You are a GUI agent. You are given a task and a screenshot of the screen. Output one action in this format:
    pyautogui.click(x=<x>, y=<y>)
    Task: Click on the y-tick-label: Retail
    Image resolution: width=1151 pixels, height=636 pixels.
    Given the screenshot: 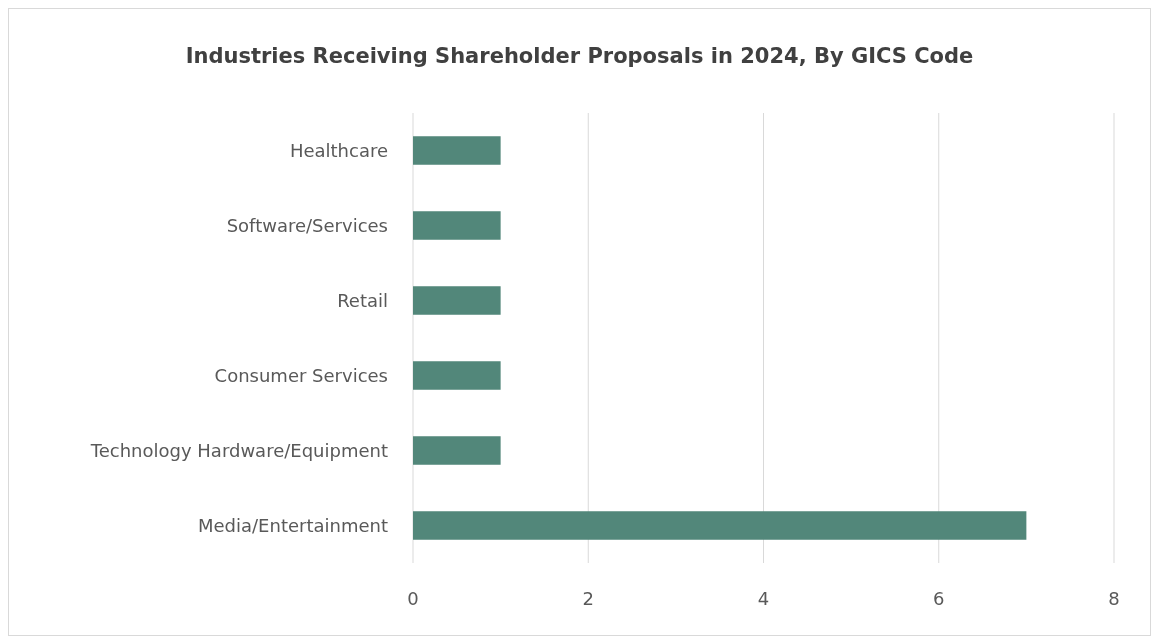 What is the action you would take?
    pyautogui.click(x=362, y=300)
    